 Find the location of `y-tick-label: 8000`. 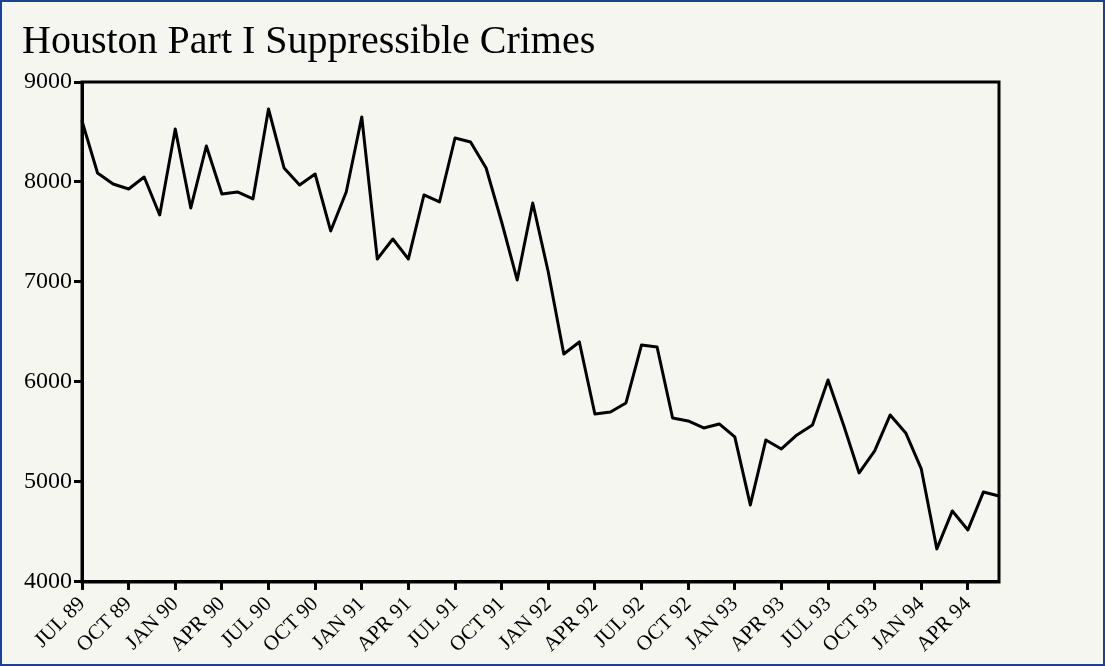

y-tick-label: 8000 is located at coordinates (48, 180).